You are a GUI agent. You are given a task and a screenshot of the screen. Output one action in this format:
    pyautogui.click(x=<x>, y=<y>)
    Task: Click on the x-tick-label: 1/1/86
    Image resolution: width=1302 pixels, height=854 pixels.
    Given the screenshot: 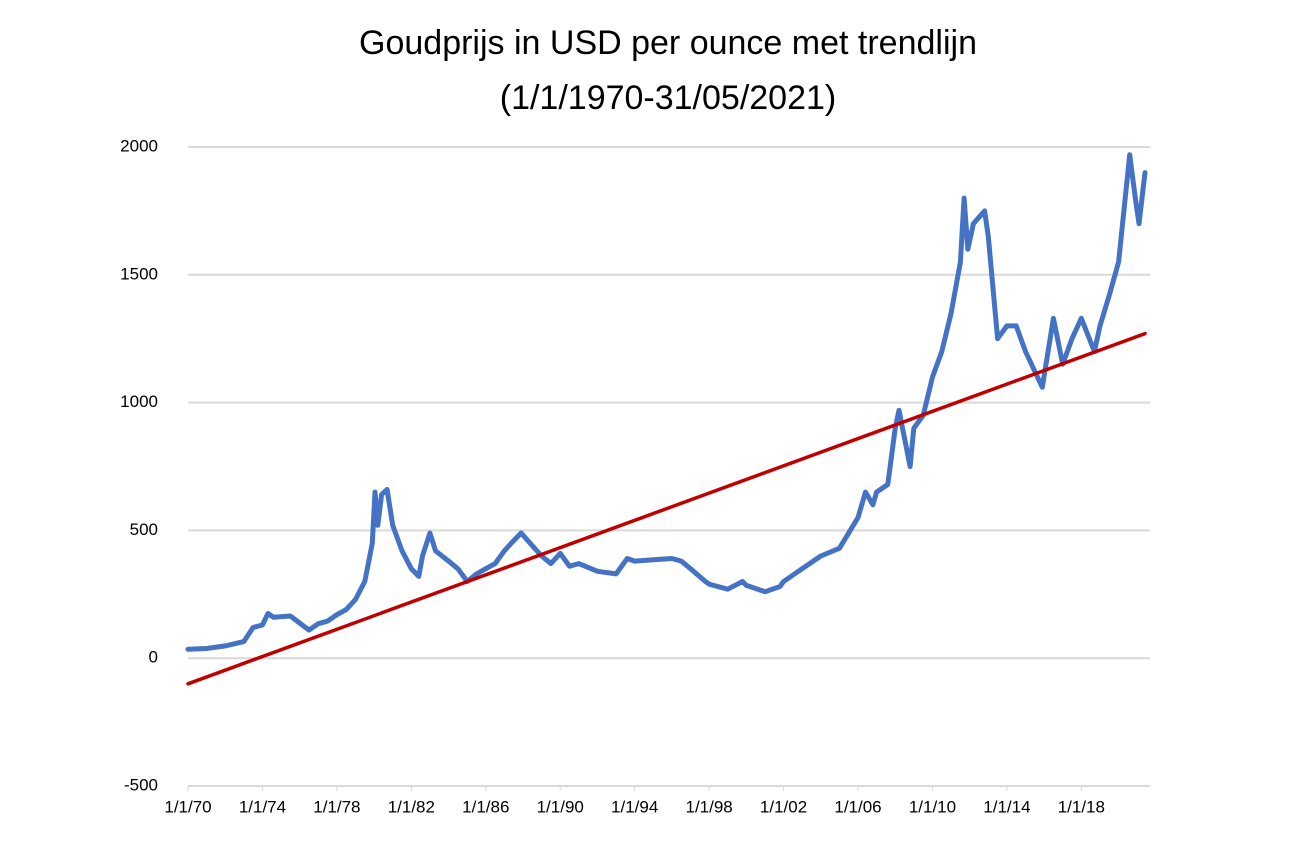 What is the action you would take?
    pyautogui.click(x=485, y=806)
    